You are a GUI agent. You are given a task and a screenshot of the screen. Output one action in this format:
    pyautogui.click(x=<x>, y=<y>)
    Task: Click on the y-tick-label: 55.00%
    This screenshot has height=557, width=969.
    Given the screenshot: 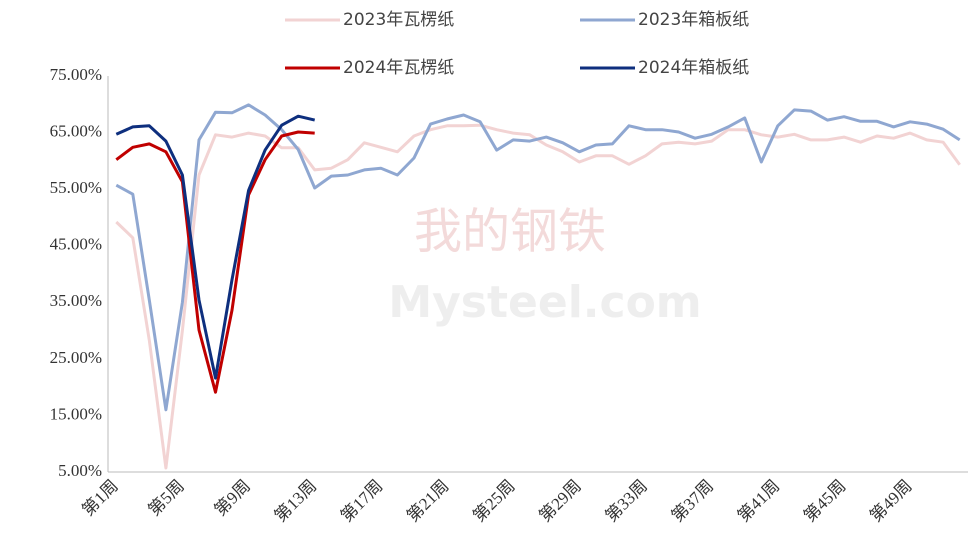 What is the action you would take?
    pyautogui.click(x=76, y=187)
    